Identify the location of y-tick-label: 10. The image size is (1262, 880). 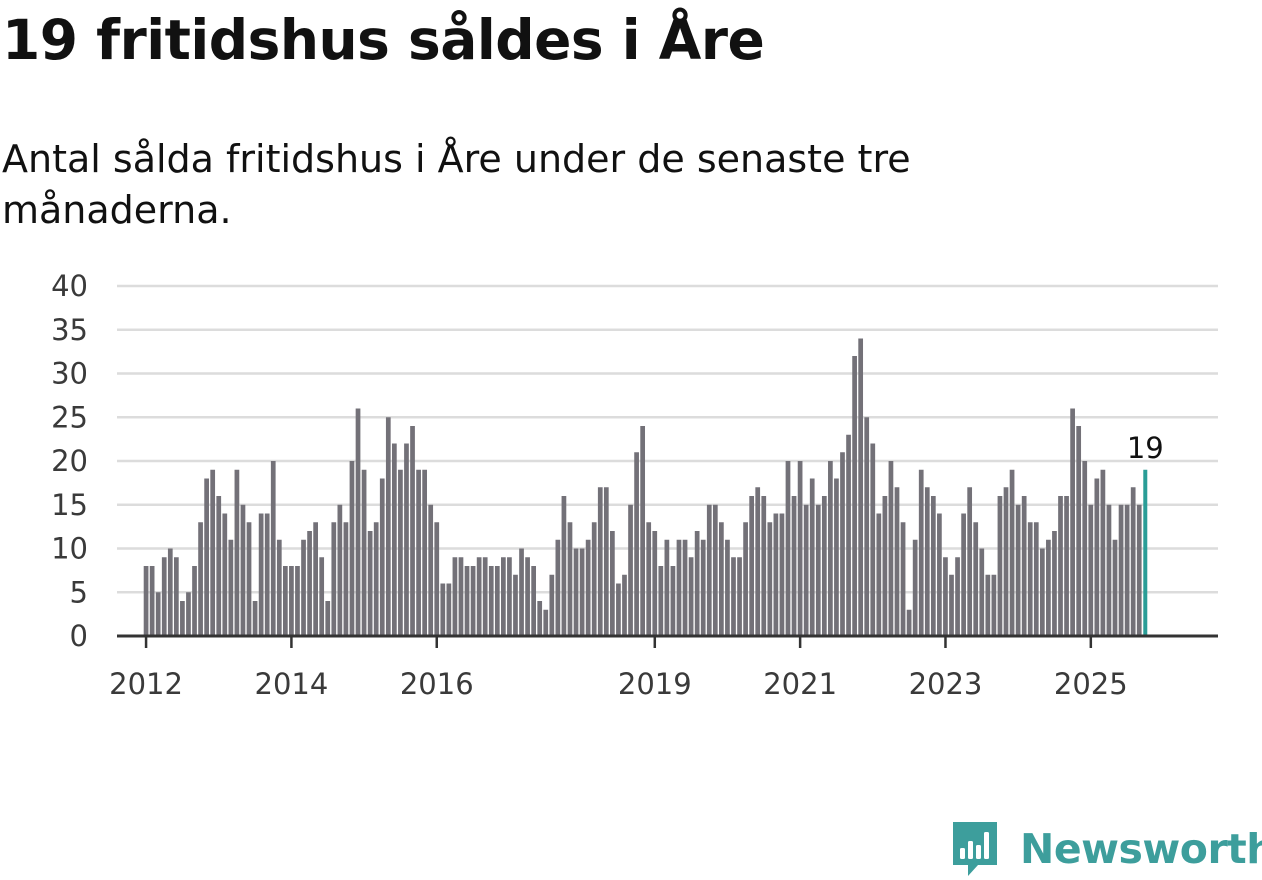
(69, 549).